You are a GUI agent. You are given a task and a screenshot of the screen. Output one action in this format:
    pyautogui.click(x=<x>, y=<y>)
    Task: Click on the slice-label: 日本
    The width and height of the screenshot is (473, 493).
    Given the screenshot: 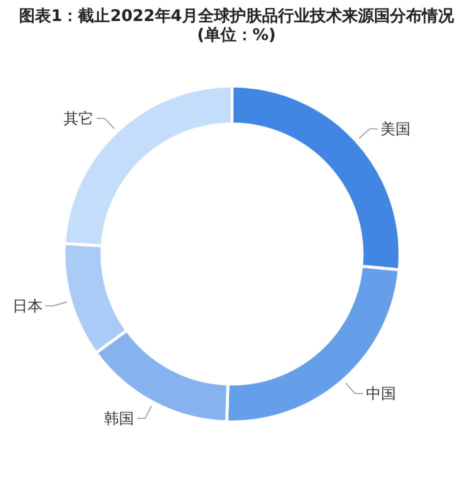 What is the action you would take?
    pyautogui.click(x=27, y=305)
    